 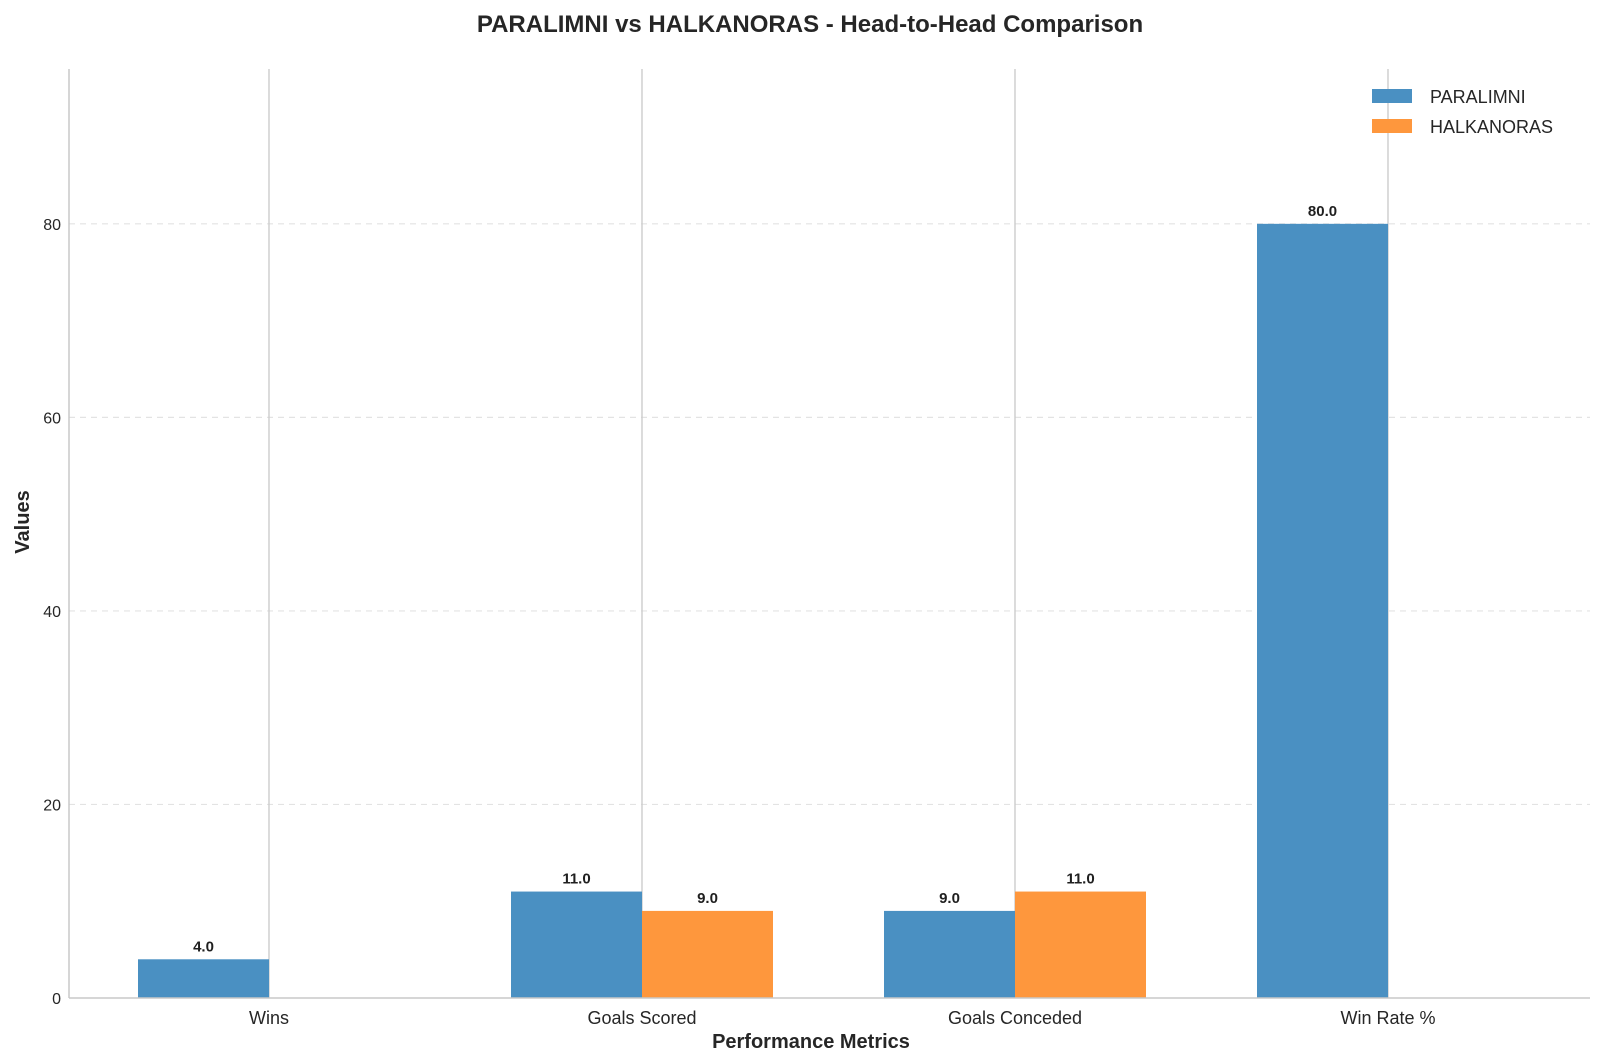 I want to click on x-tick-label: Wins, so click(x=269, y=1018).